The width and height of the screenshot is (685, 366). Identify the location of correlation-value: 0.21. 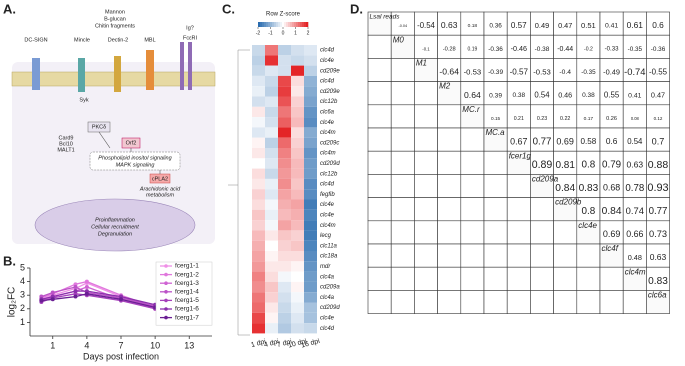
(519, 119).